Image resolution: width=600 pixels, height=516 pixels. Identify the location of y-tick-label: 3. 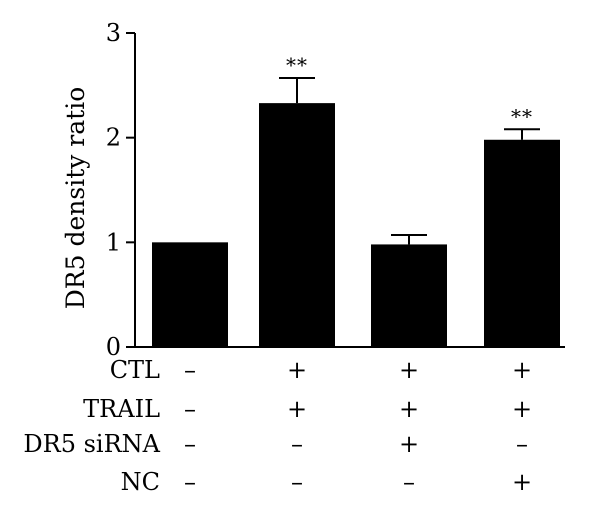
(113, 33).